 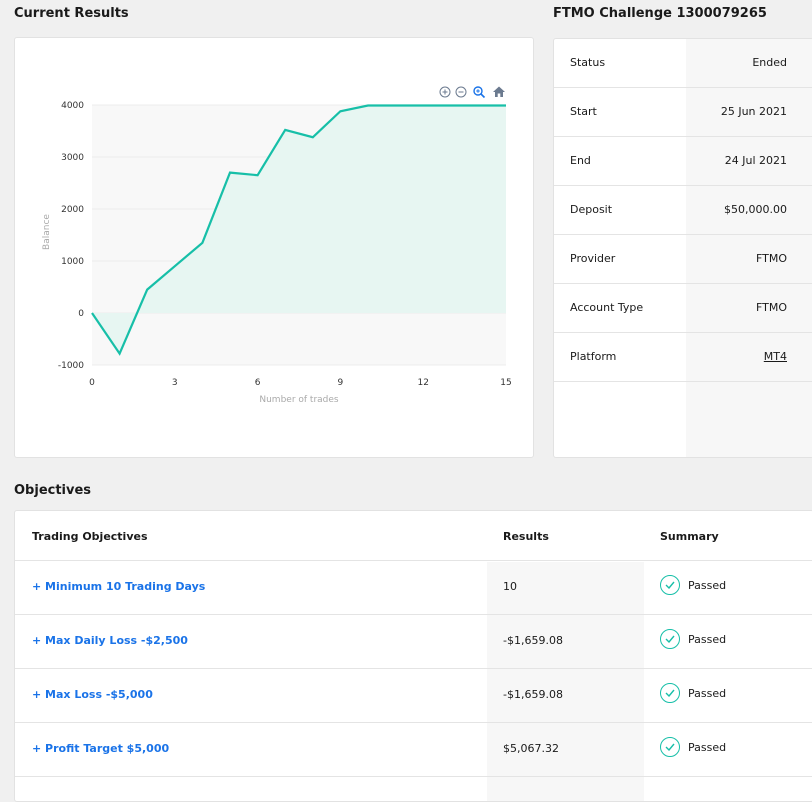 I want to click on objectives-title: Objectives, so click(x=53, y=490).